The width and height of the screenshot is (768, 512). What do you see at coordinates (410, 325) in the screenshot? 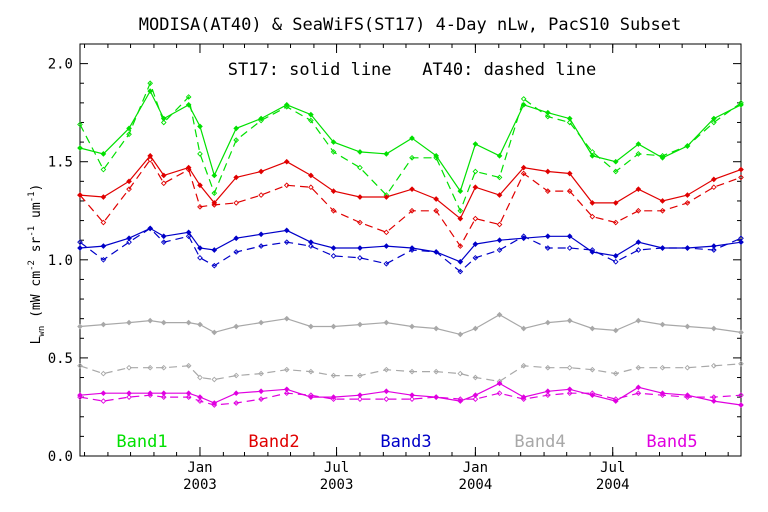
I see `series-line-band4-solid` at bounding box center [410, 325].